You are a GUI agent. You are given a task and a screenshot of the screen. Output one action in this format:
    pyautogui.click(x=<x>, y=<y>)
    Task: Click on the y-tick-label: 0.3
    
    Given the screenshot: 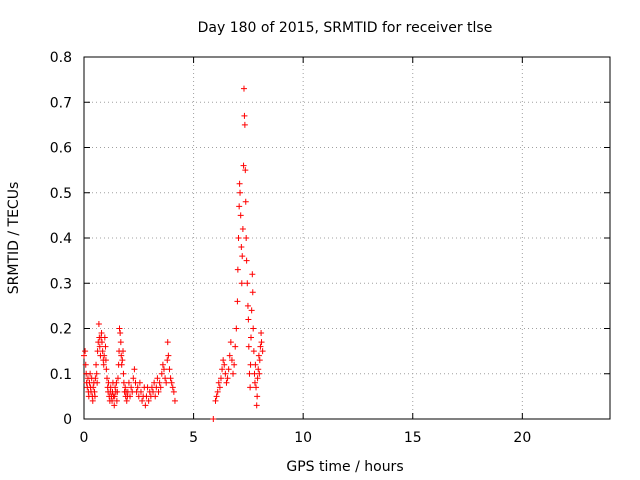 What is the action you would take?
    pyautogui.click(x=61, y=284)
    